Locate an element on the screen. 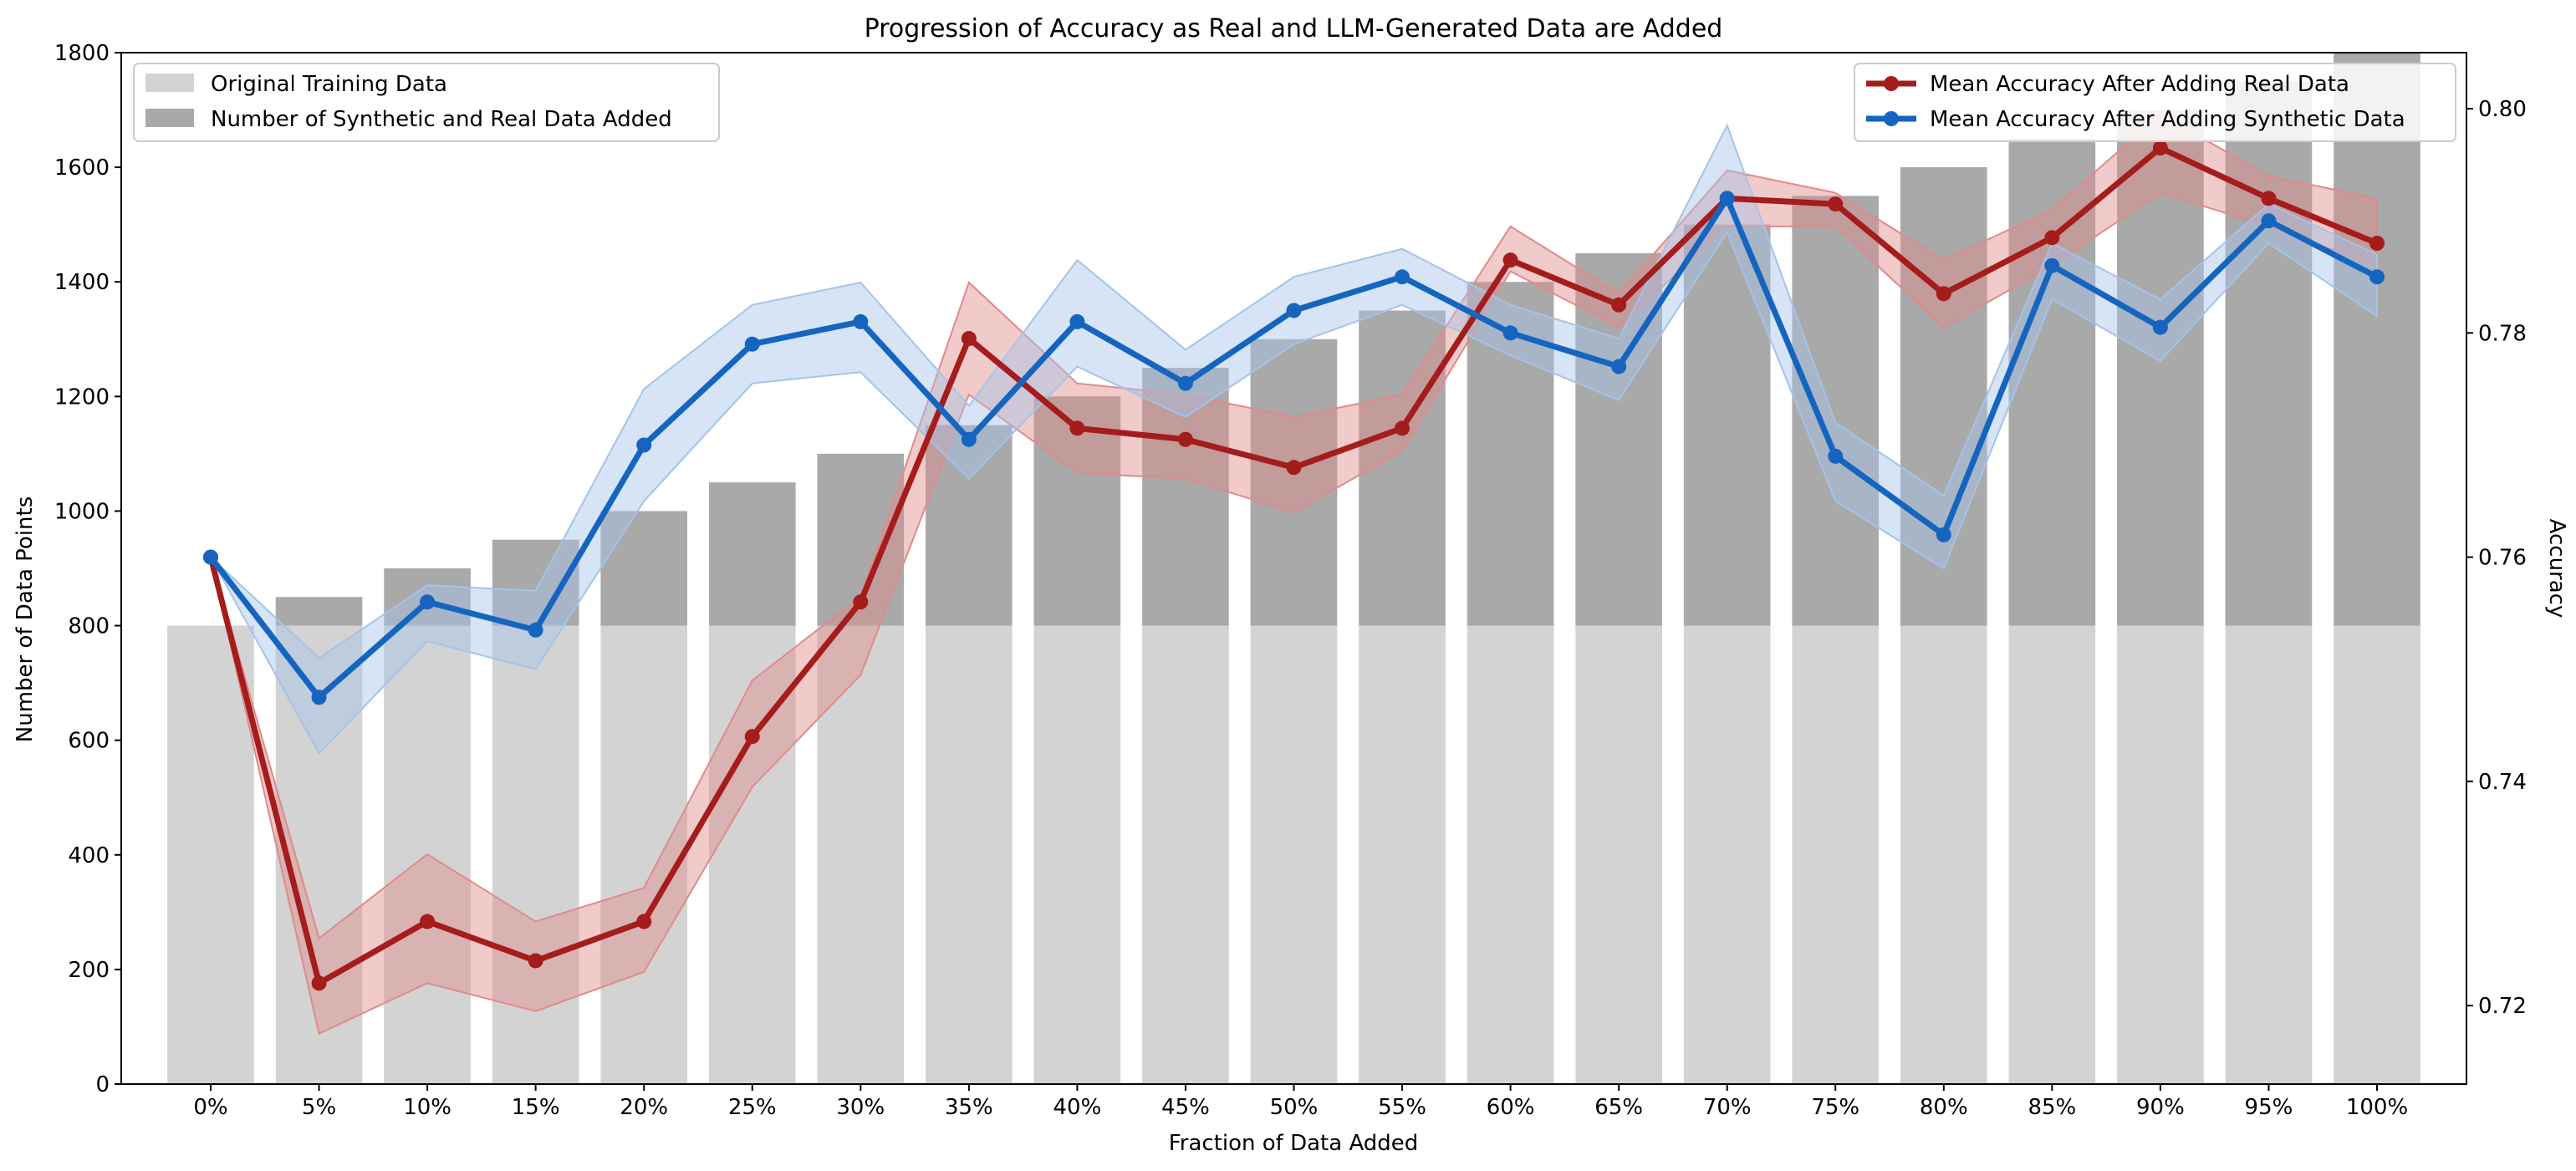 The height and width of the screenshot is (1171, 2576). legend-label-line-0: Mean Accuracy After Adding Real Data is located at coordinates (2139, 85).